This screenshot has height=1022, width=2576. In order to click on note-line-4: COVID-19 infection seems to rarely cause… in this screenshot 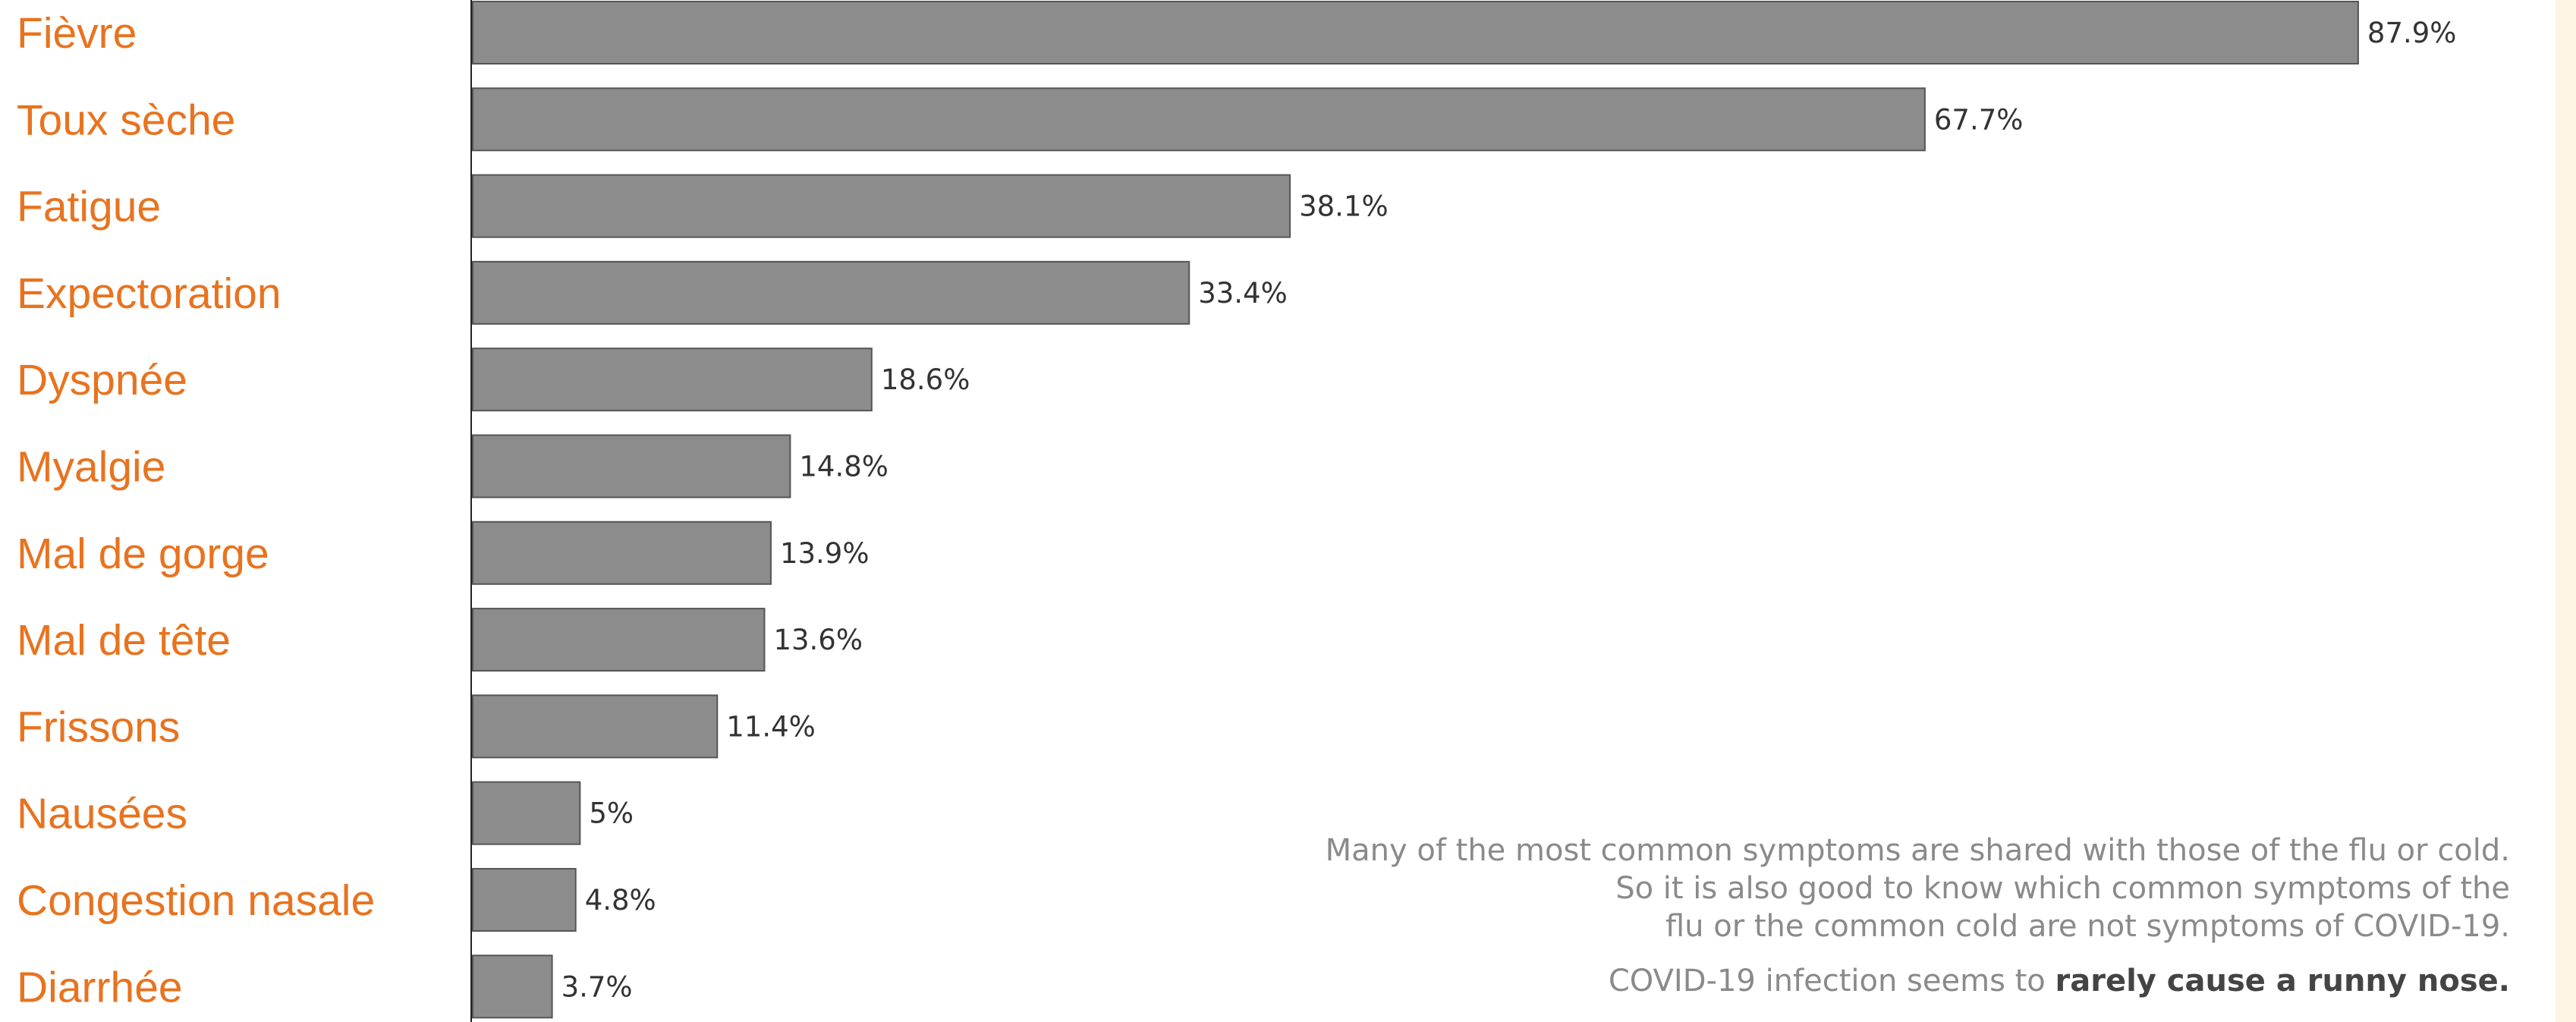, I will do `click(2059, 981)`.